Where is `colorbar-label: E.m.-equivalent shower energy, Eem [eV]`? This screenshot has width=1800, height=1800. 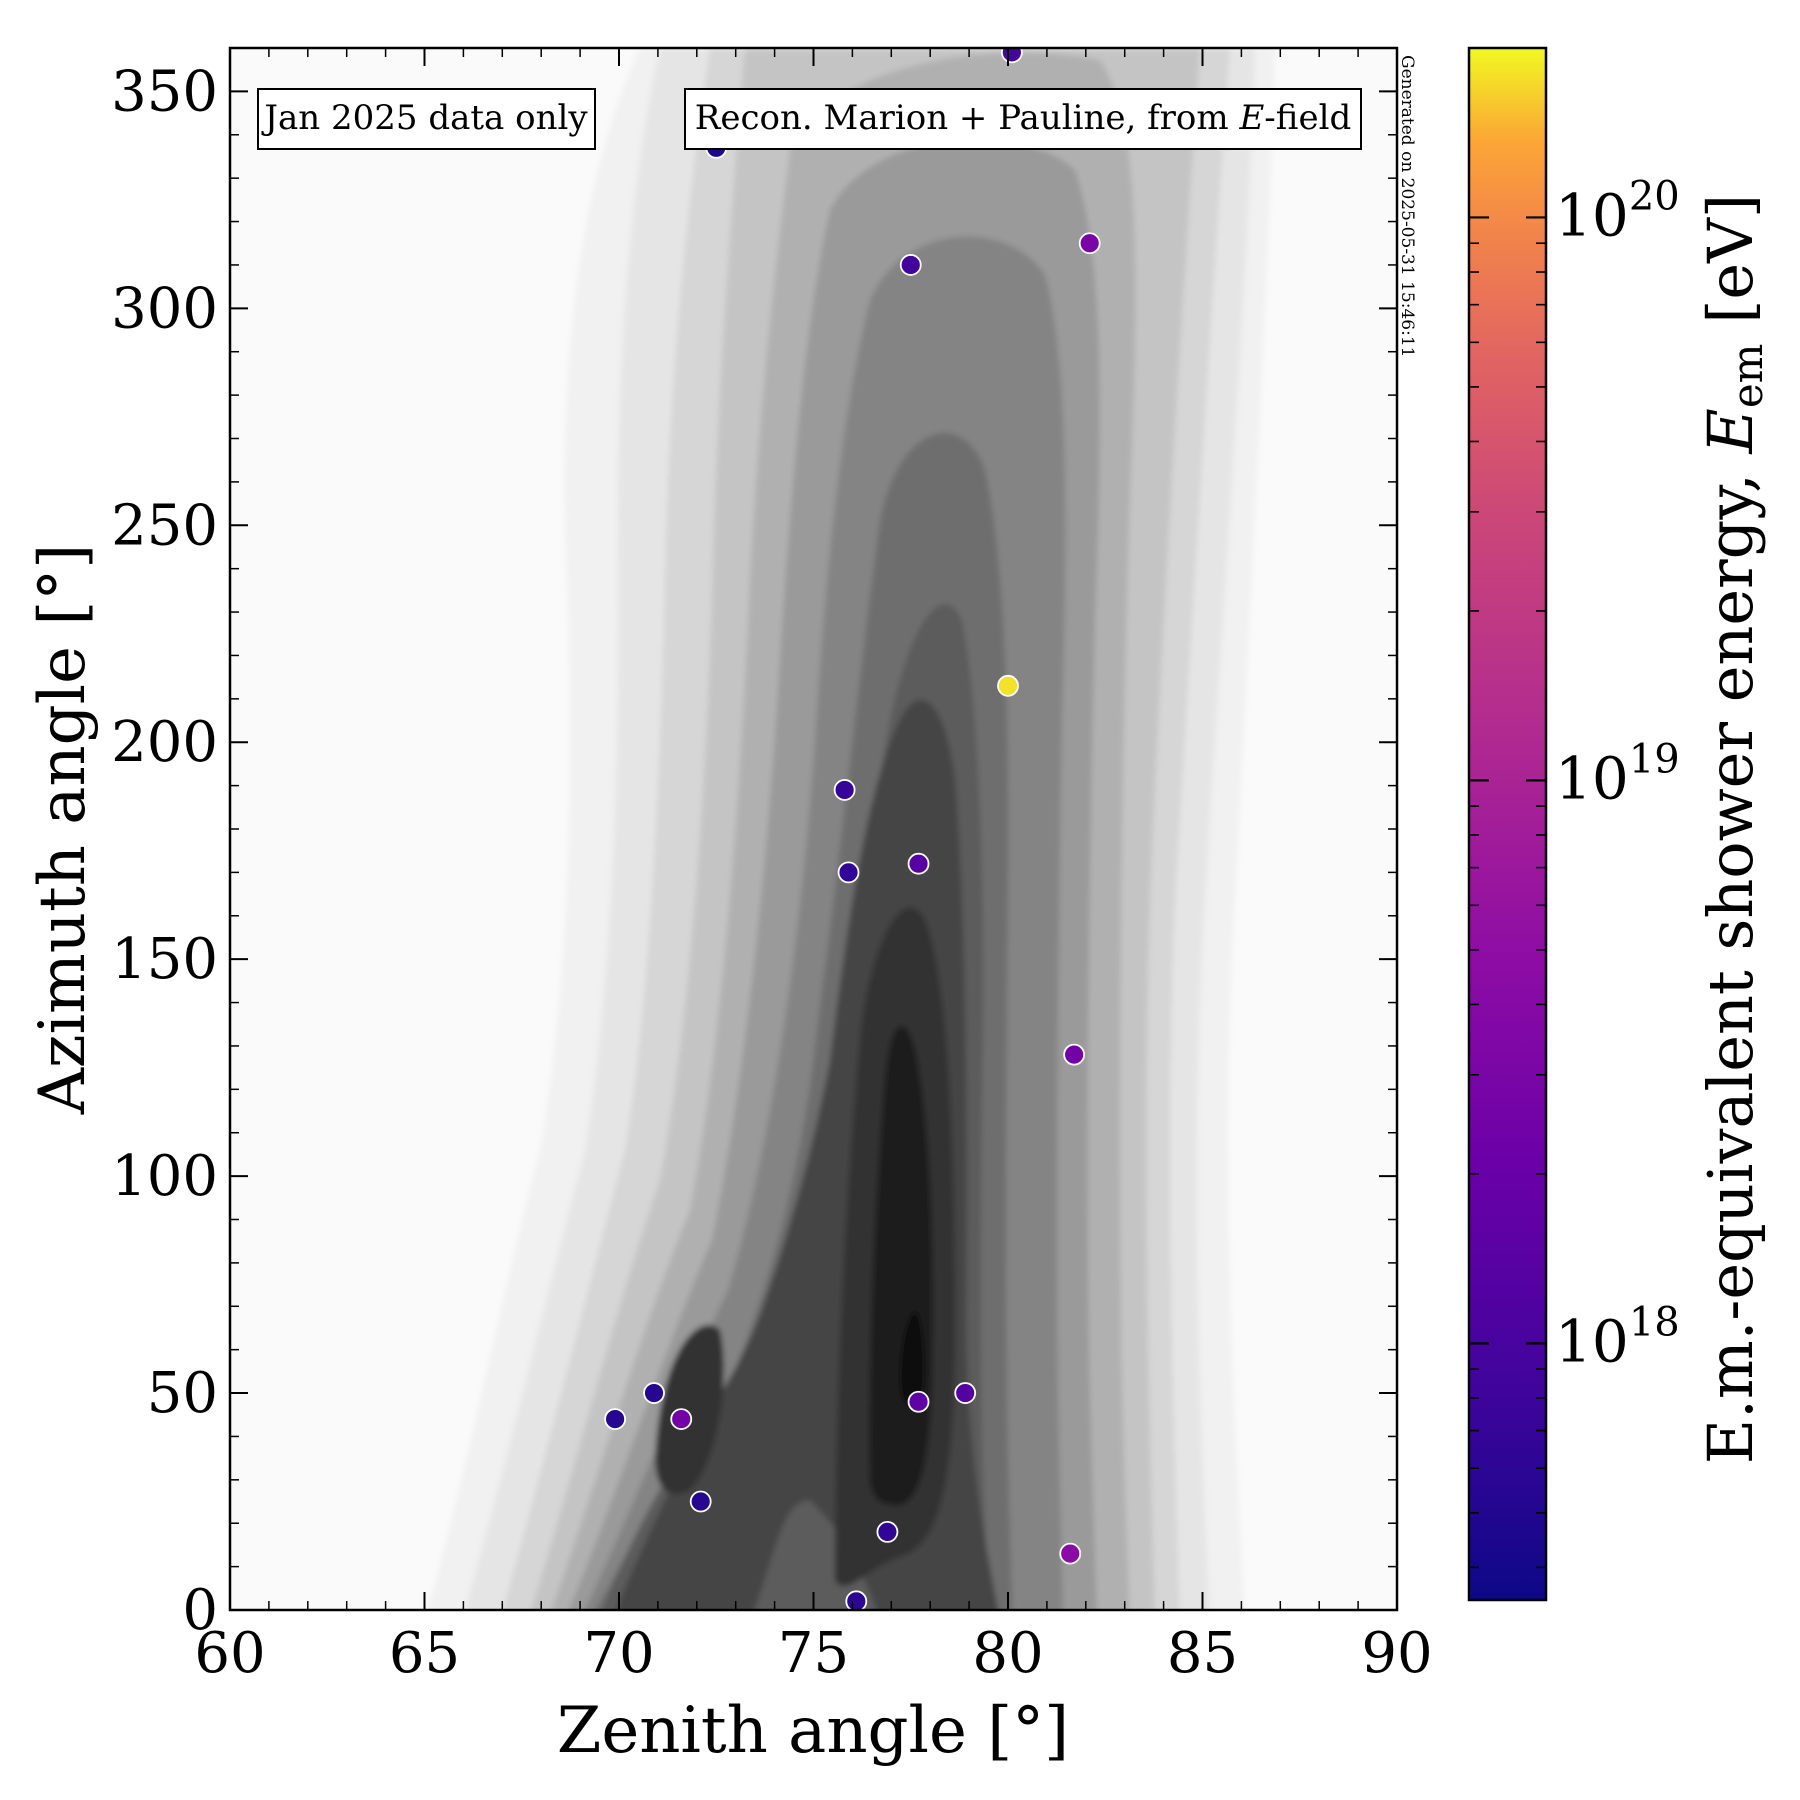
colorbar-label: E.m.-equivalent shower energy, Eem [eV] is located at coordinates (1733, 829).